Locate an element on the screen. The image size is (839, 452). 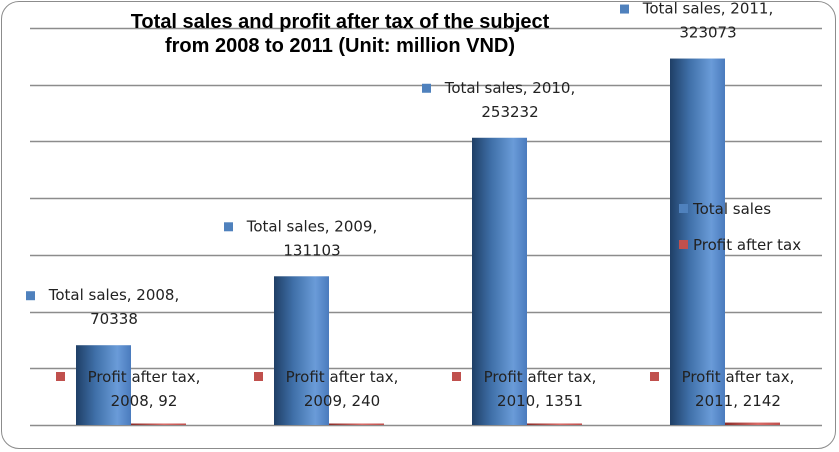
legend: Total sales Profit after tax is located at coordinates (740, 227).